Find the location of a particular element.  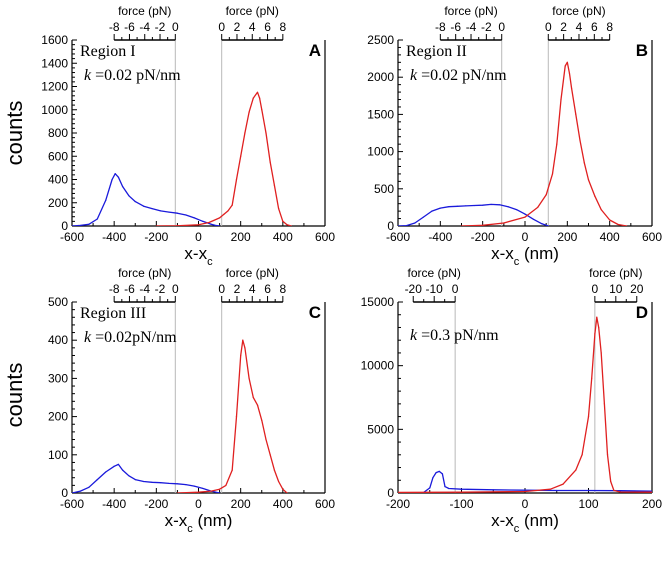

y-axis-label-top-left: counts is located at coordinates (14, 133).